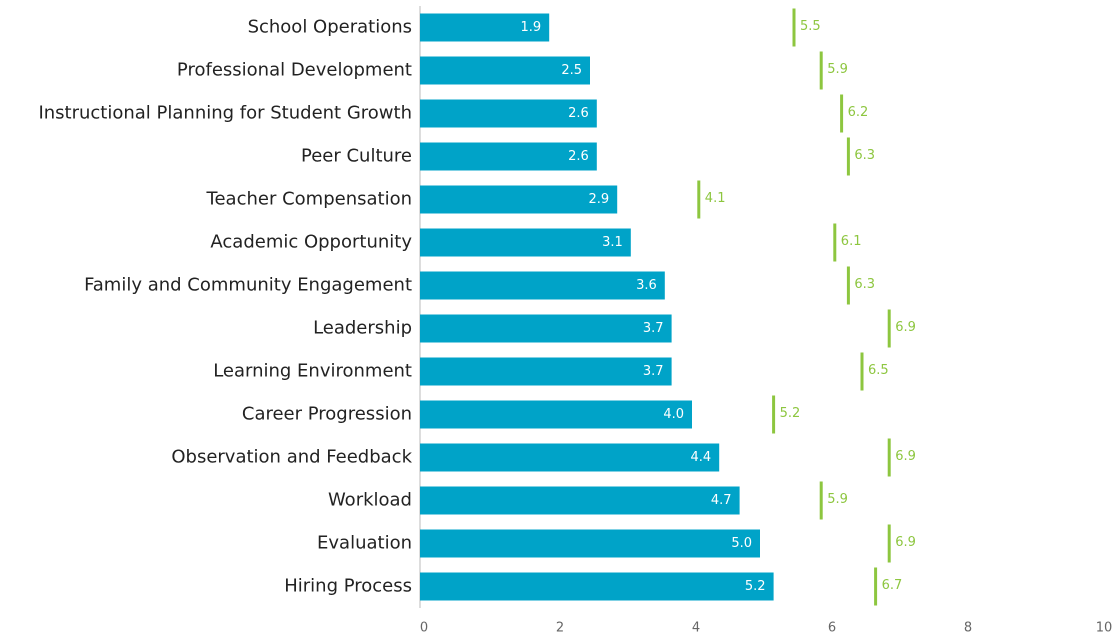 The height and width of the screenshot is (641, 1115). Describe the element at coordinates (612, 242) in the screenshot. I see `data-label: 3.1` at that location.